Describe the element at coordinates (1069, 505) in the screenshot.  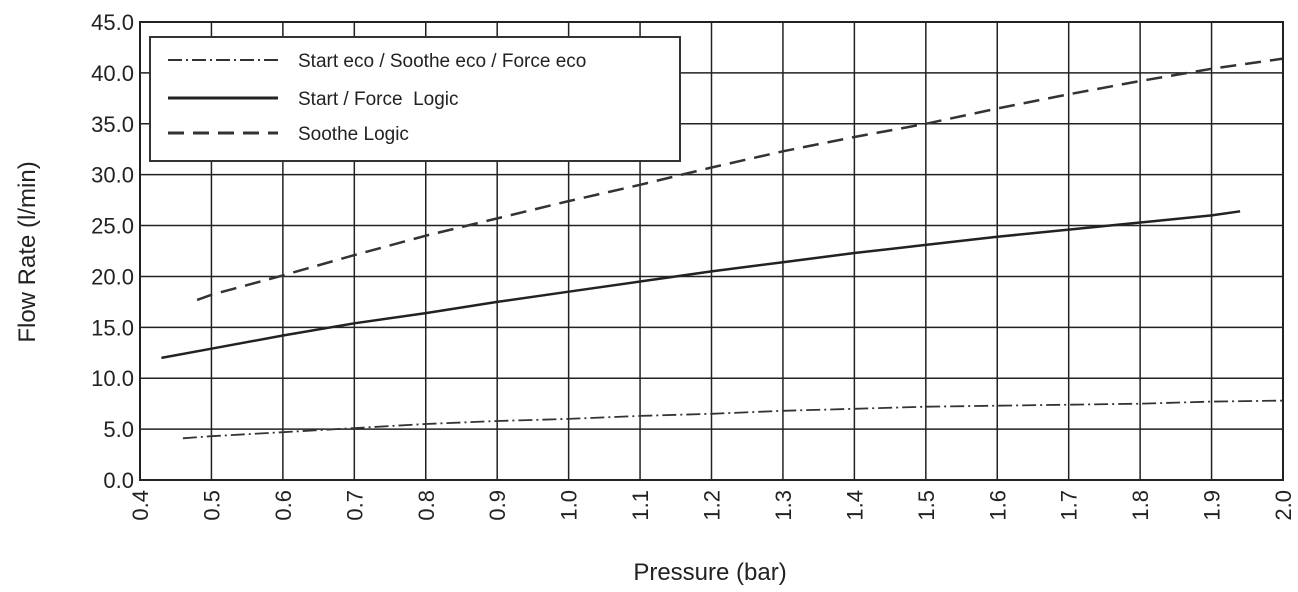
I see `x-tick-label: 1.7` at that location.